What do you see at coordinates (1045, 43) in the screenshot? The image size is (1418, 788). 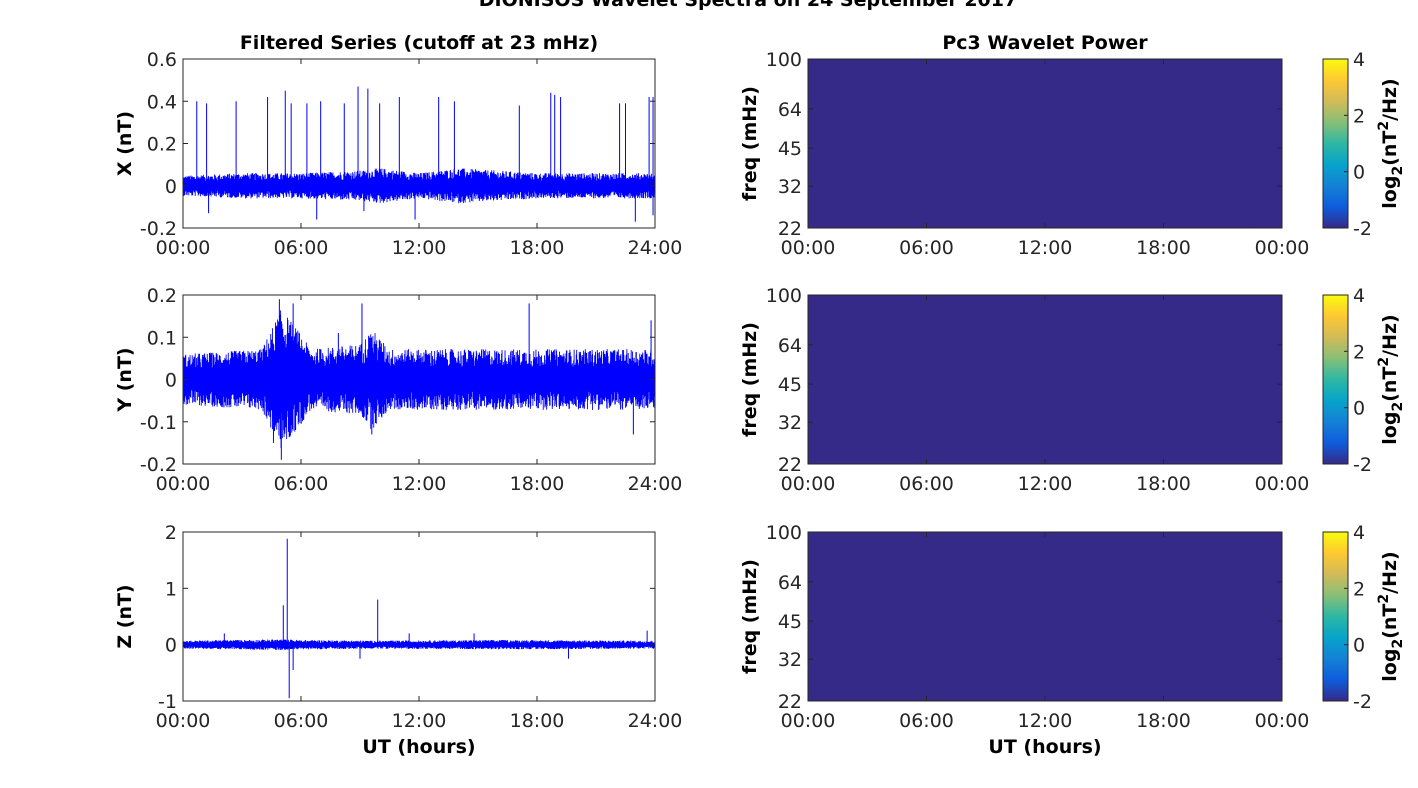 I see `panel-title: Pc3 Wavelet Power` at bounding box center [1045, 43].